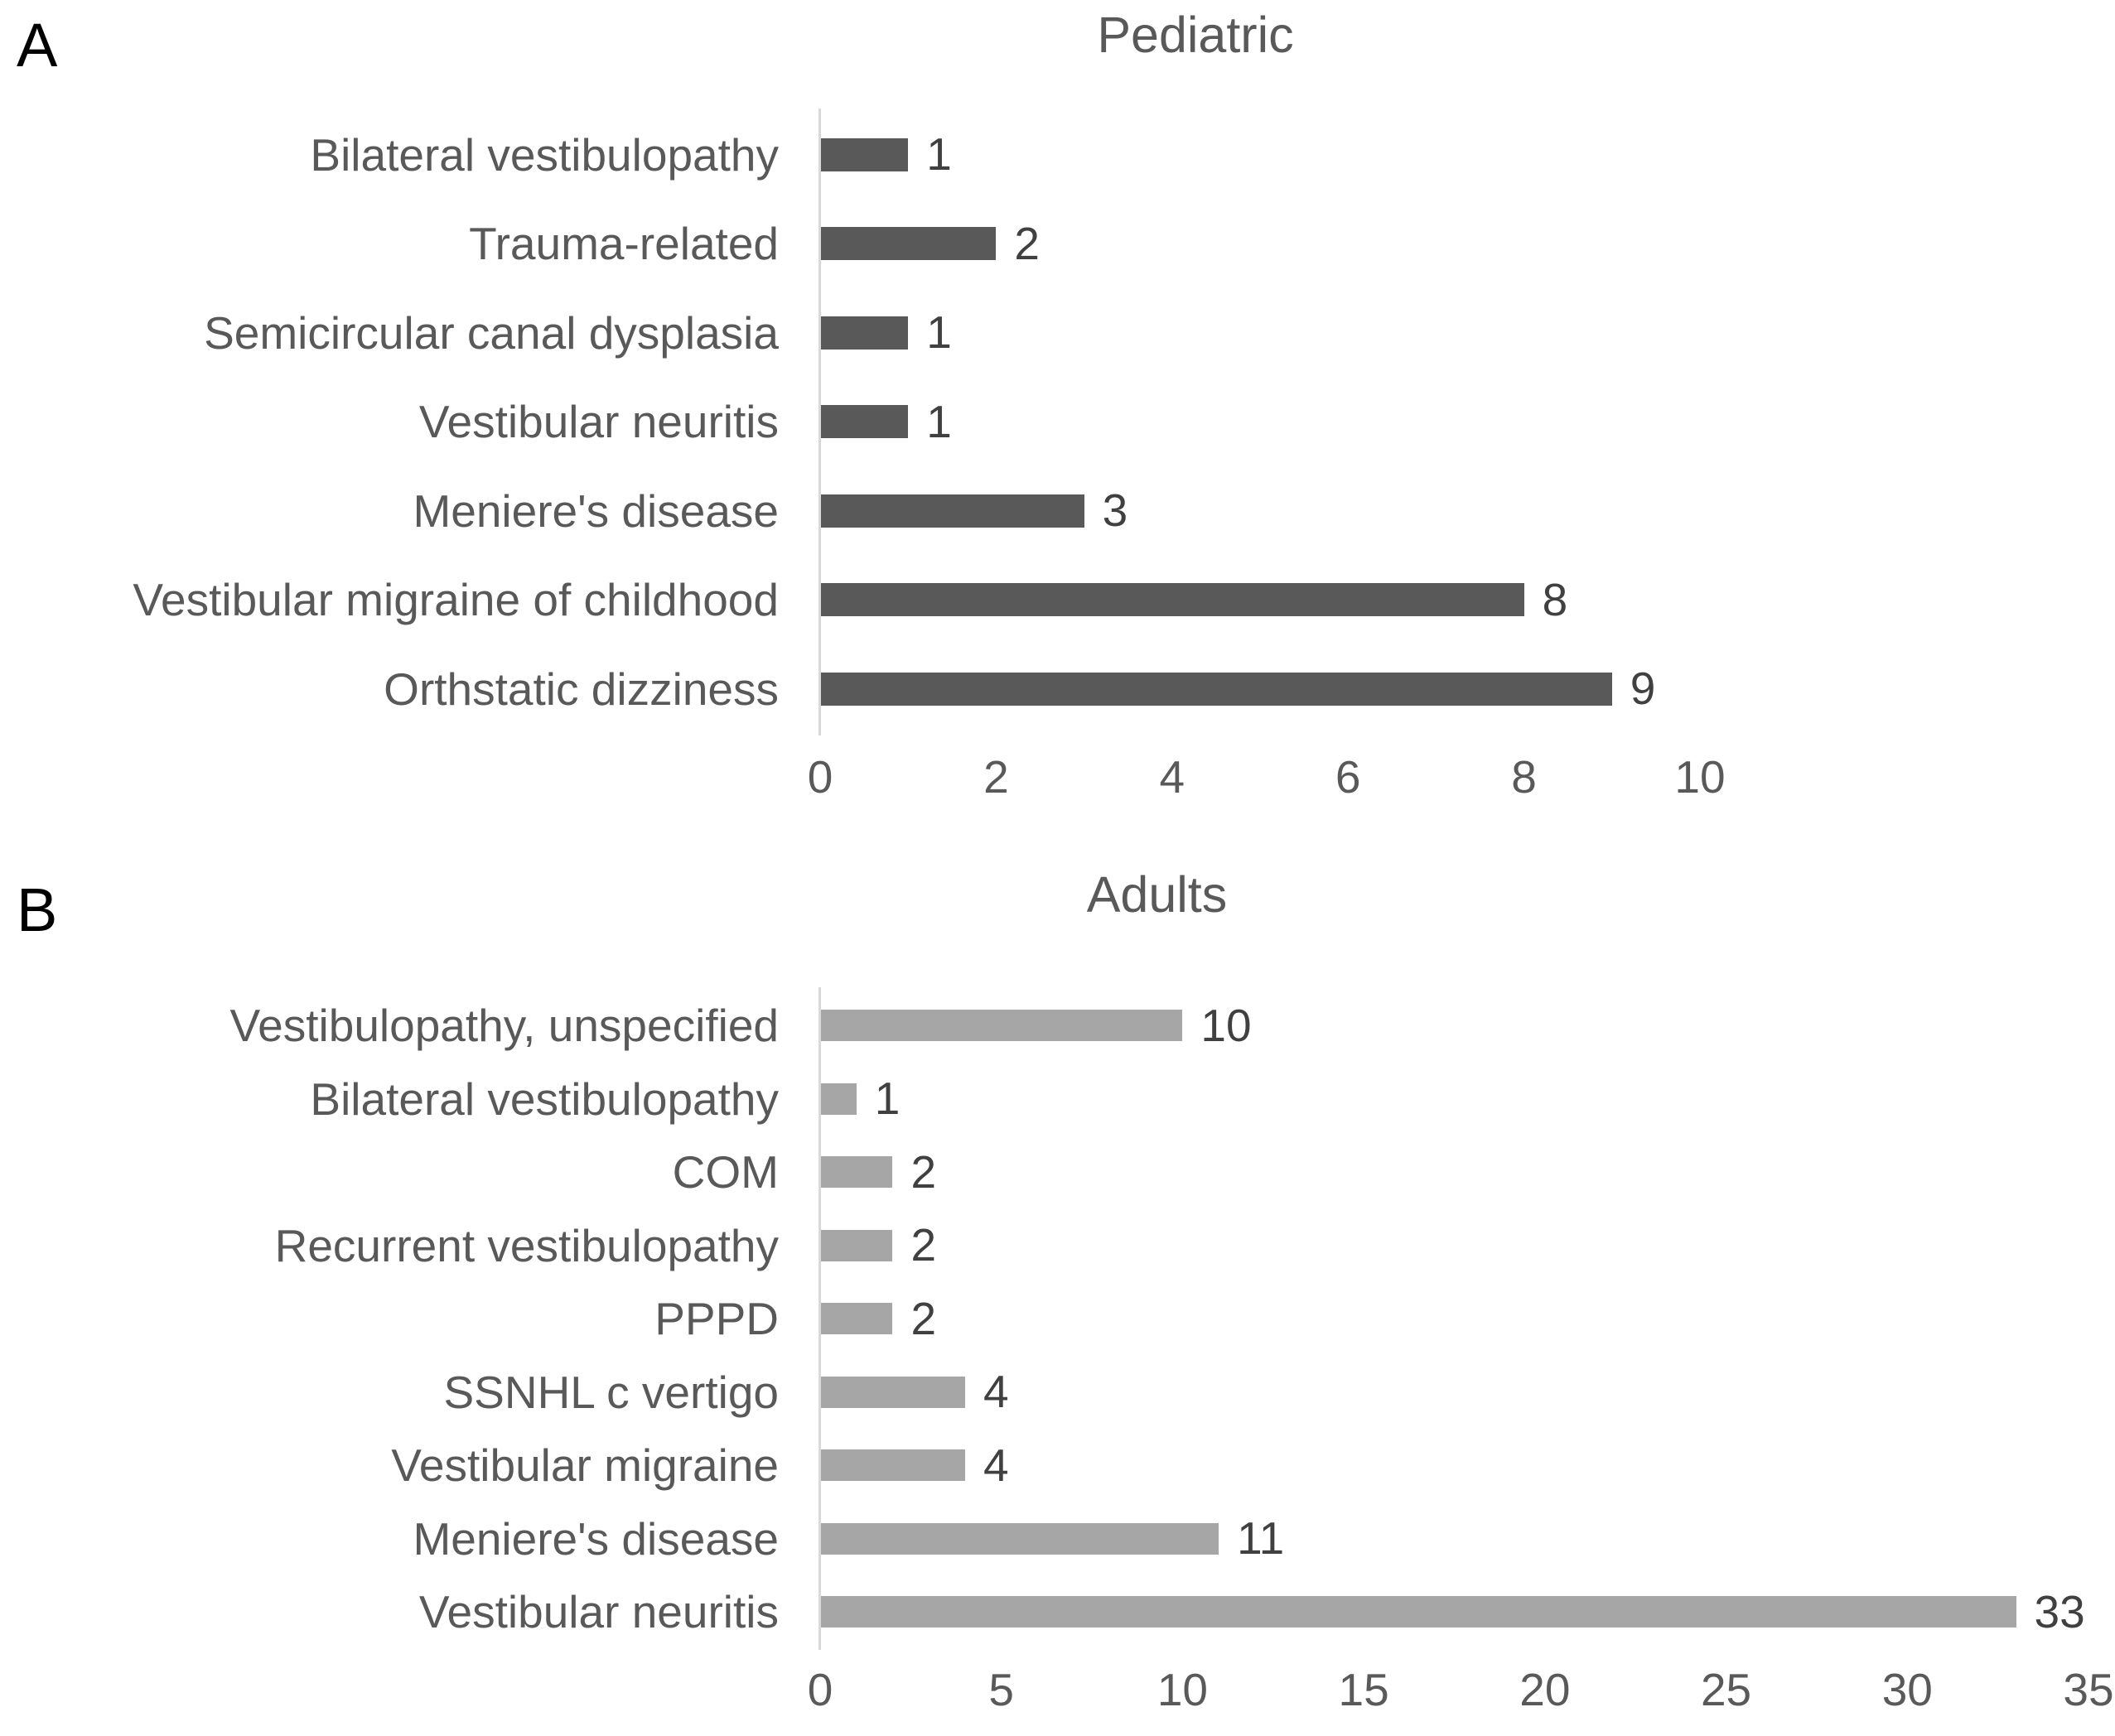 The height and width of the screenshot is (1736, 2115). Describe the element at coordinates (1555, 599) in the screenshot. I see `value-label: 8` at that location.